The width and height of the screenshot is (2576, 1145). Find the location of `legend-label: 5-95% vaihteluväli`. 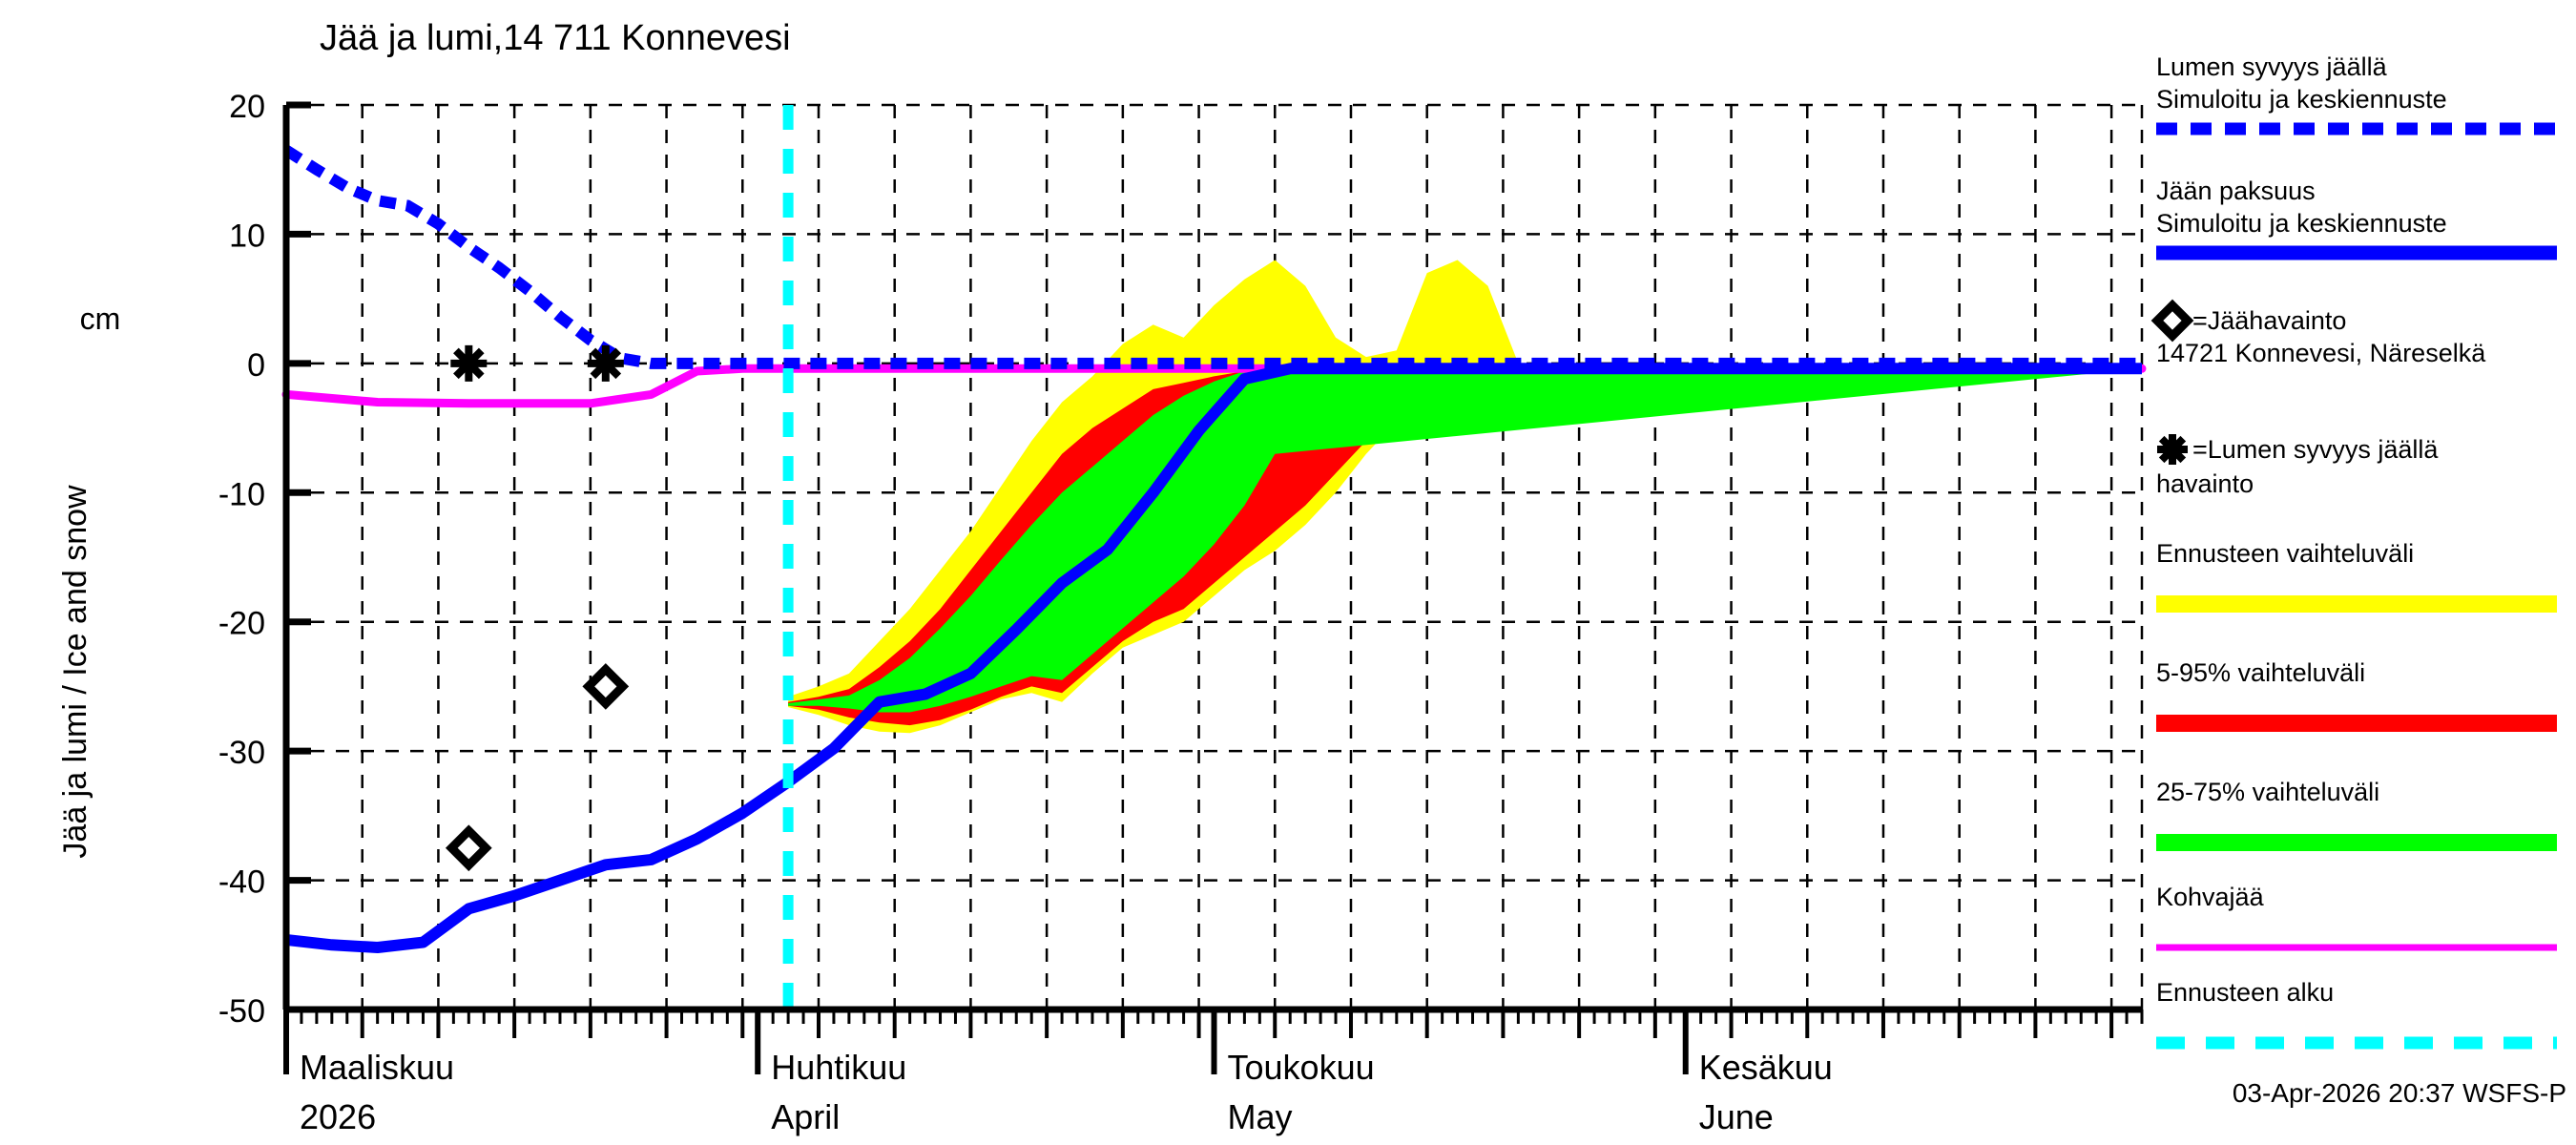

legend-label: 5-95% vaihteluväli is located at coordinates (2260, 672).